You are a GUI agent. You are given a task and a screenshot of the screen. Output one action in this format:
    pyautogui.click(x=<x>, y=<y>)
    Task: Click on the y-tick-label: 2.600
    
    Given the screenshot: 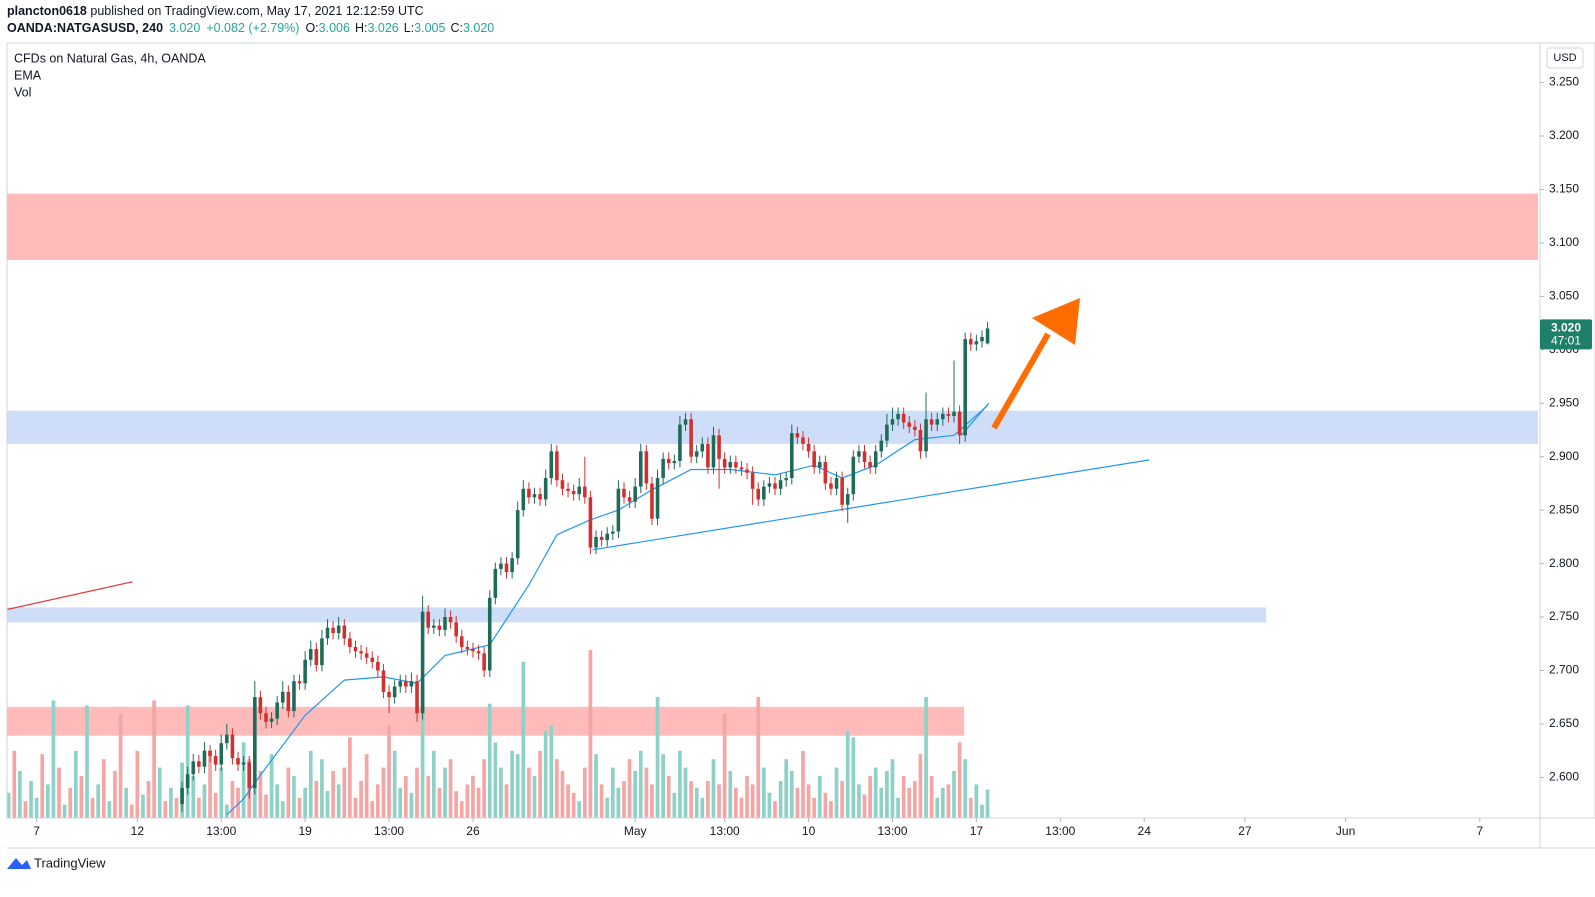 What is the action you would take?
    pyautogui.click(x=1564, y=777)
    